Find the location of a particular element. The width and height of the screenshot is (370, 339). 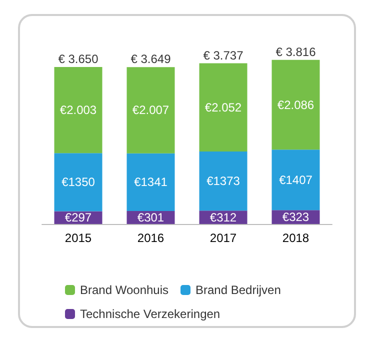

data-label: €1407 is located at coordinates (296, 179).